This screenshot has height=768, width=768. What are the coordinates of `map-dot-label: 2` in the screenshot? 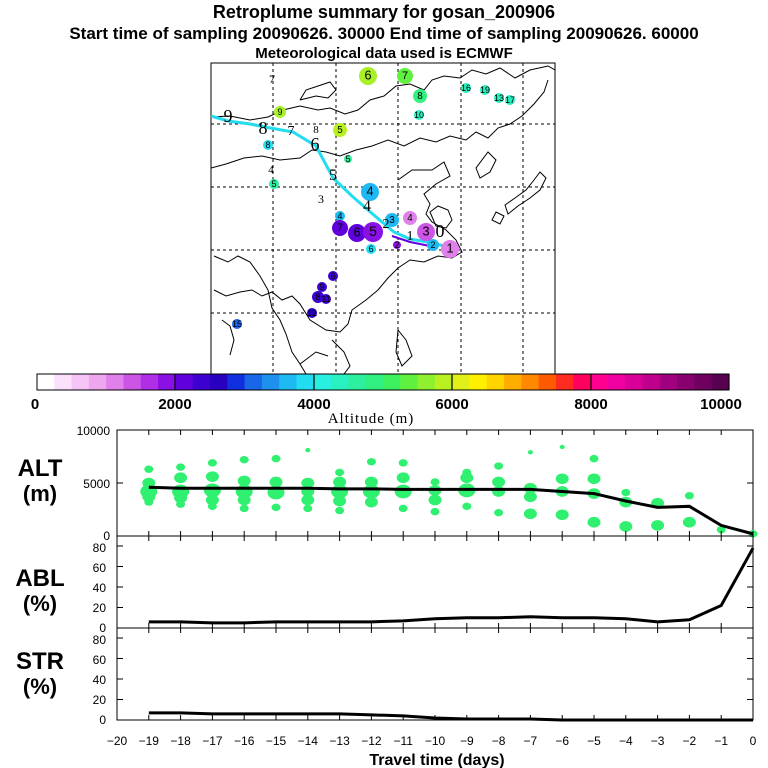 It's located at (432, 245).